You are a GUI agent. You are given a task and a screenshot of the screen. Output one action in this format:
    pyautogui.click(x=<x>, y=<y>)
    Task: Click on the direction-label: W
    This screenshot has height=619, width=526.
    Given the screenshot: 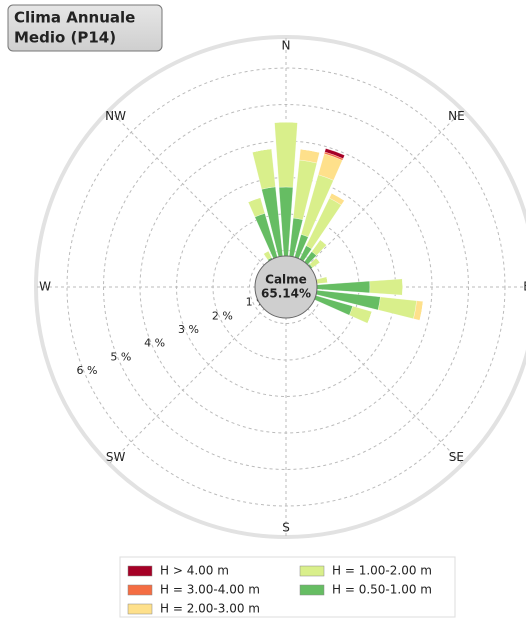 What is the action you would take?
    pyautogui.click(x=45, y=287)
    